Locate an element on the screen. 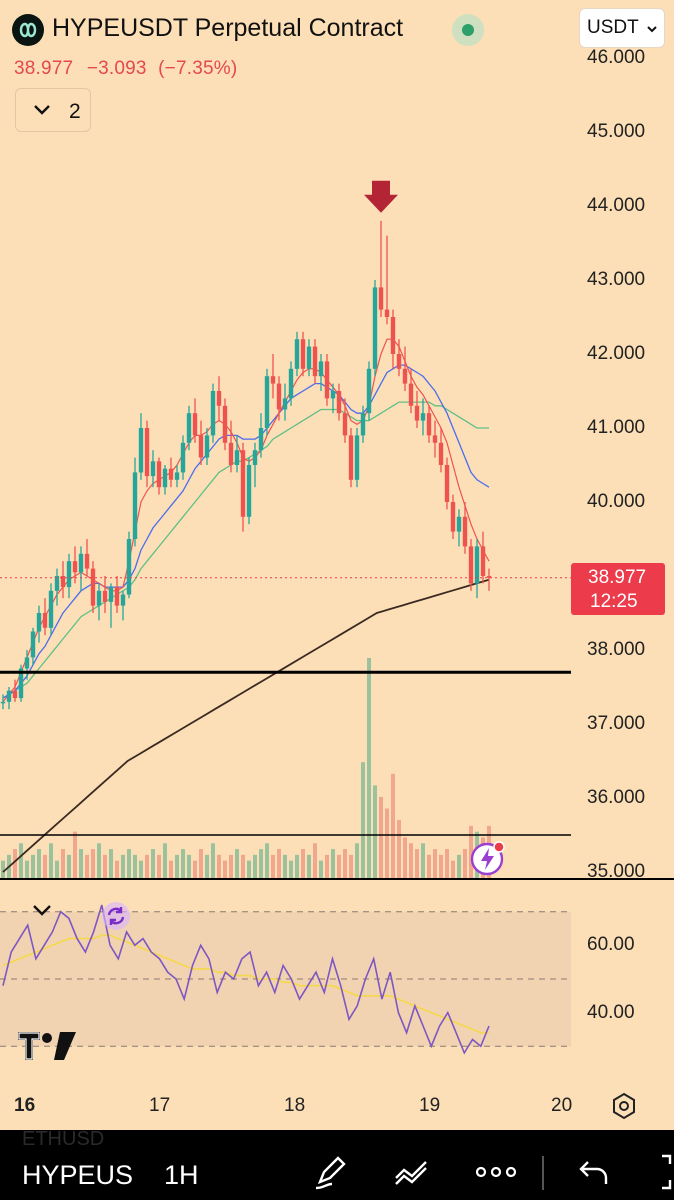 The width and height of the screenshot is (674, 1200). more-icon is located at coordinates (496, 1172).